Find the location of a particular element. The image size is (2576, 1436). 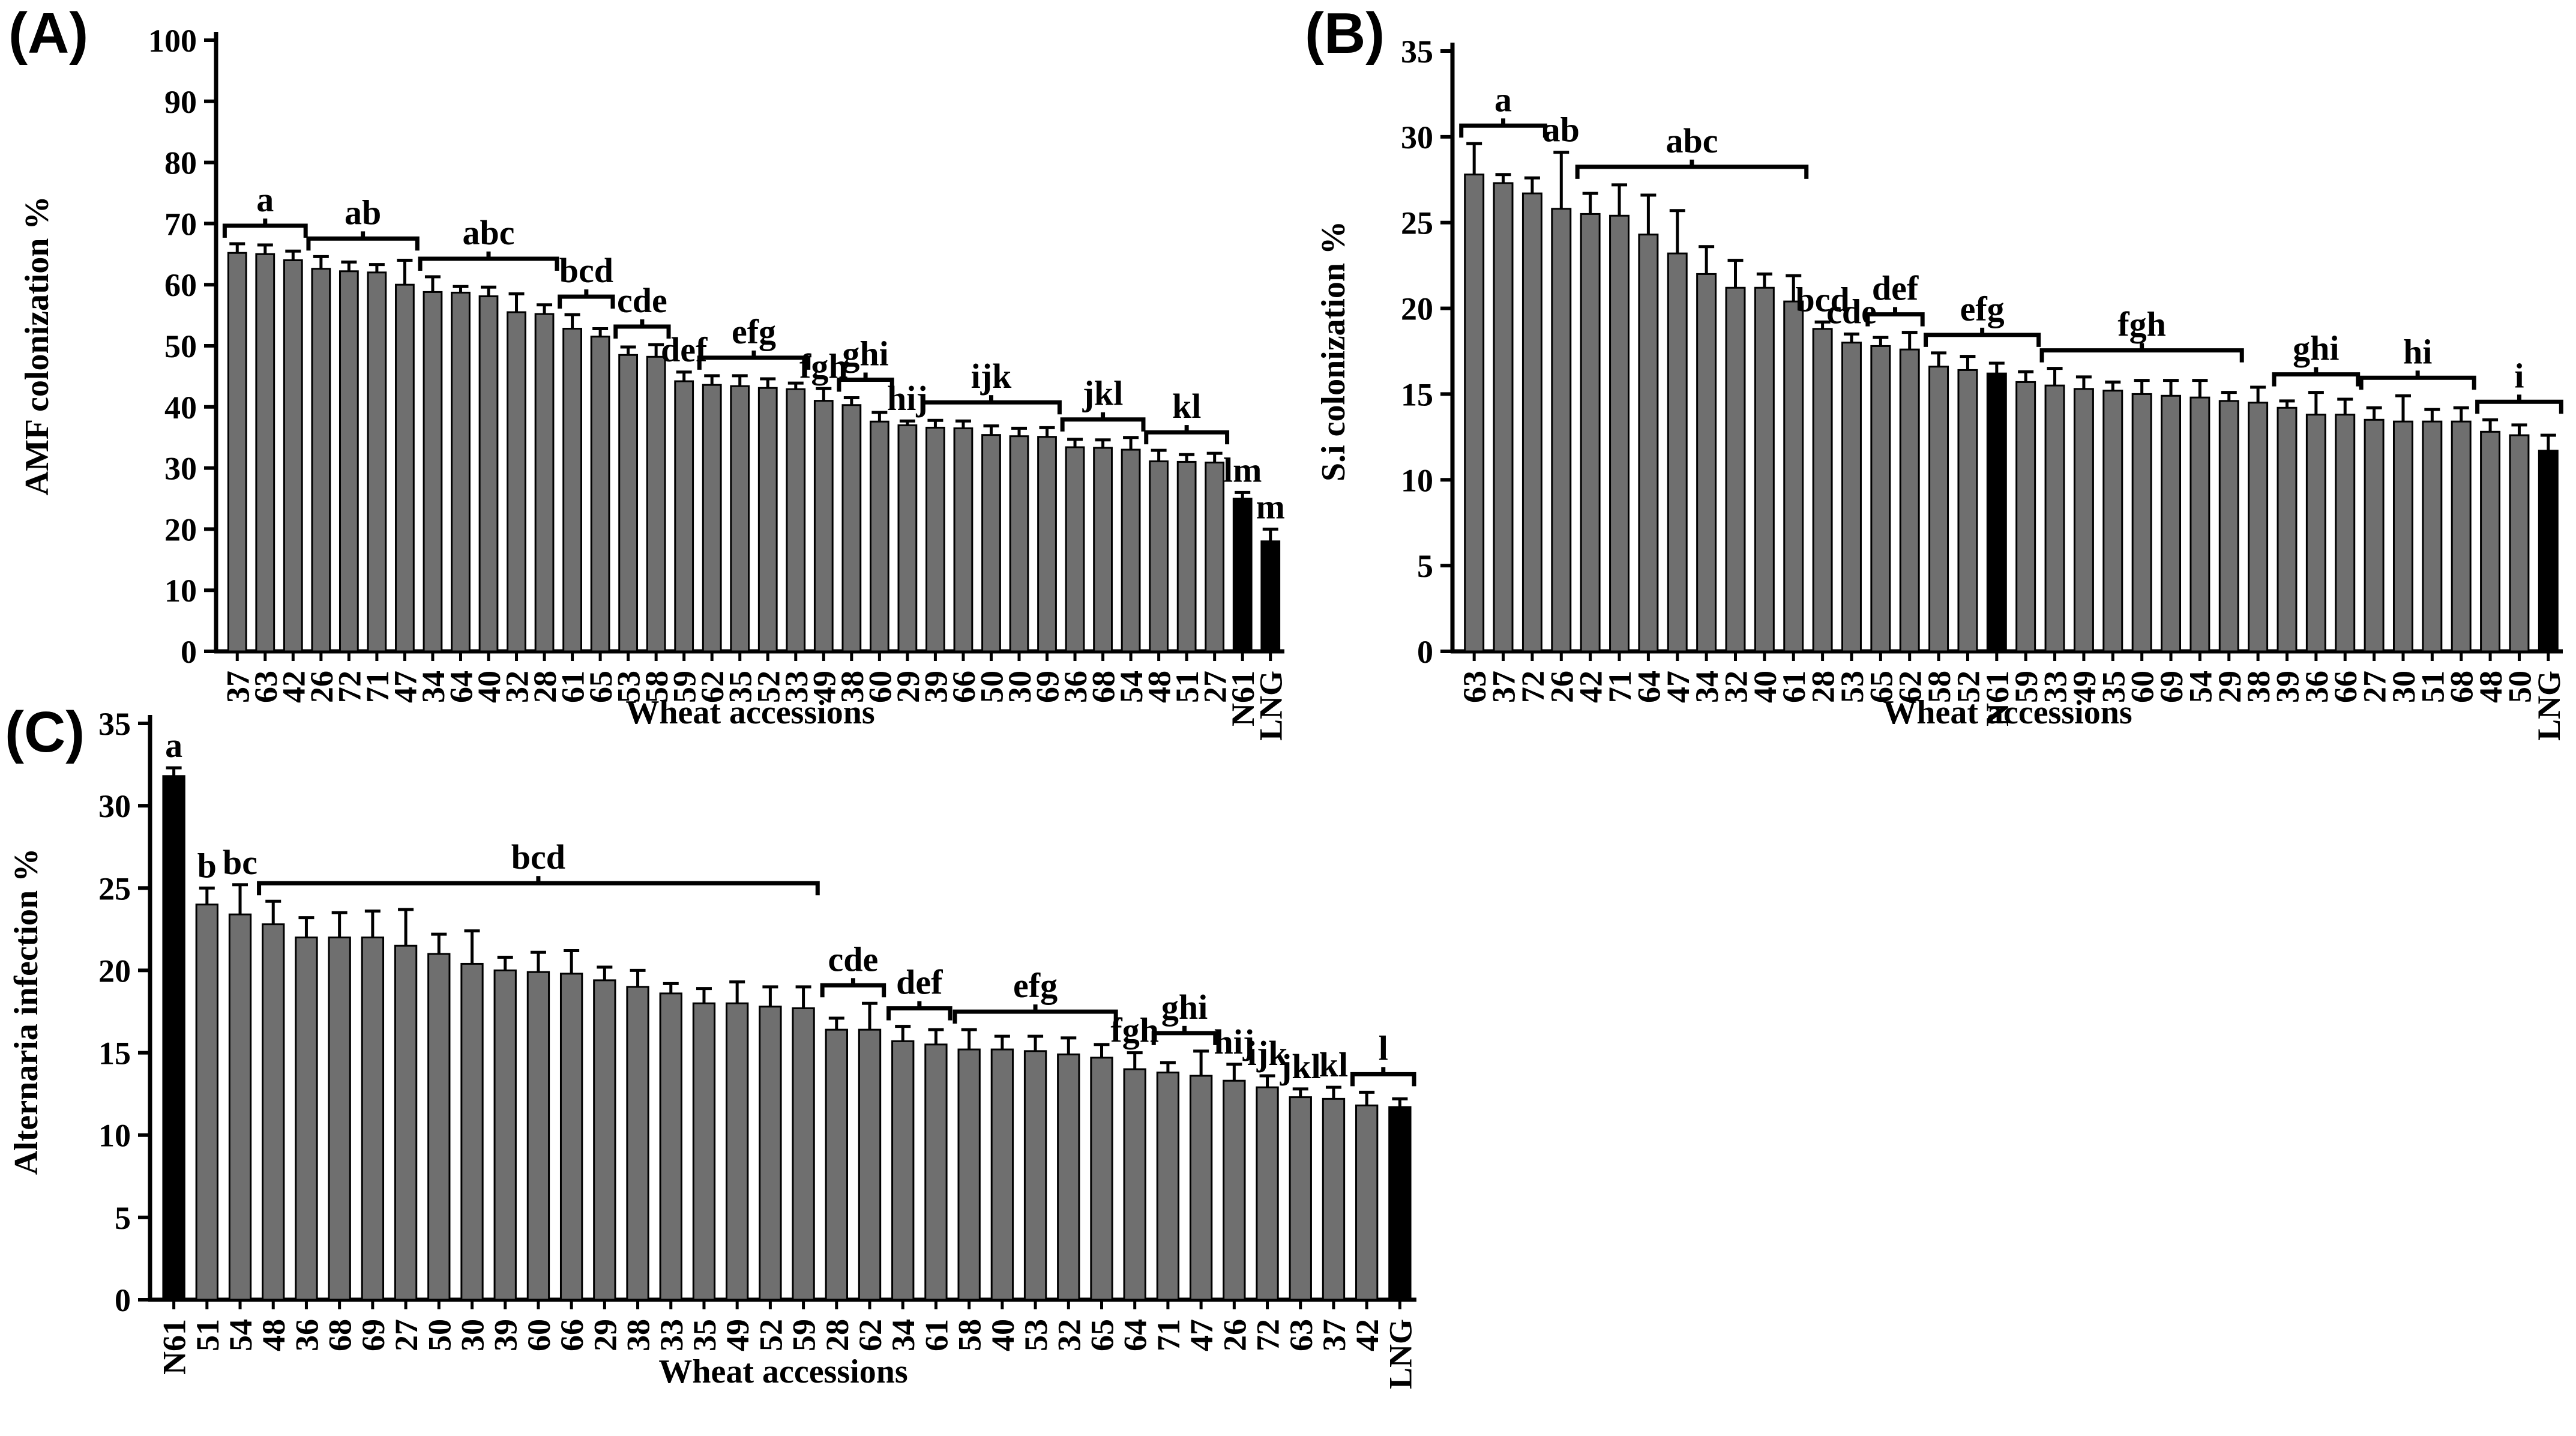

svg-text: m is located at coordinates (1271, 506).